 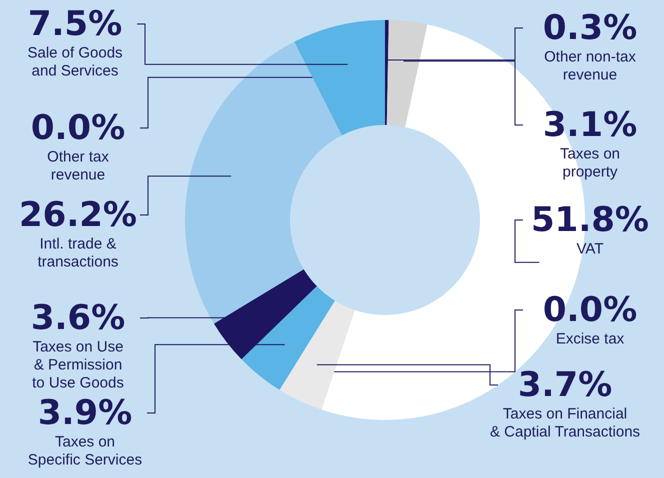 I want to click on category-label: Excise tax, so click(x=590, y=339).